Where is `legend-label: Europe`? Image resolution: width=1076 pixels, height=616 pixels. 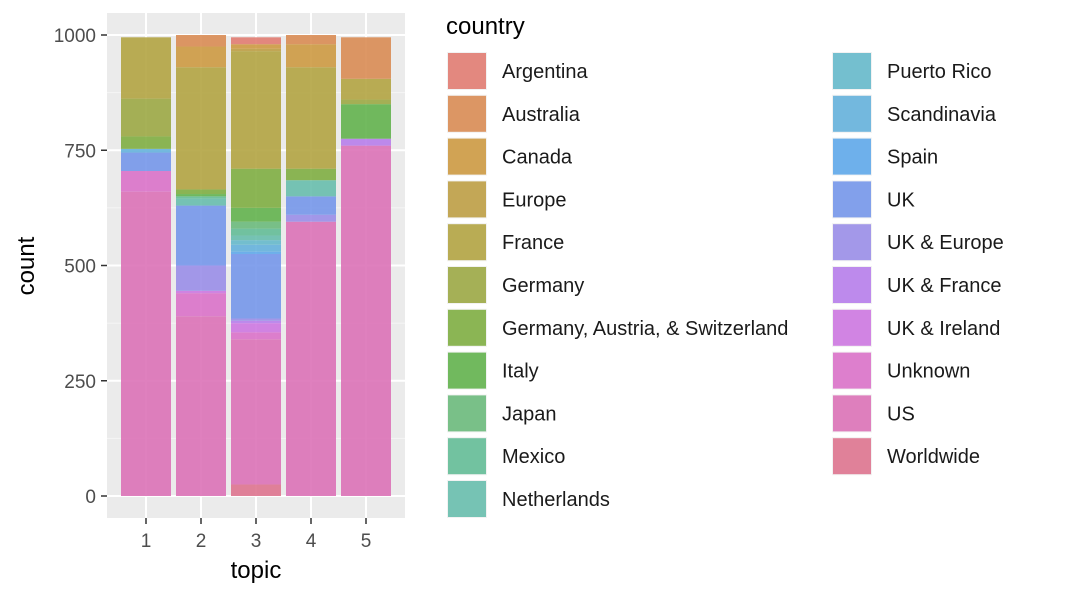
legend-label: Europe is located at coordinates (534, 200).